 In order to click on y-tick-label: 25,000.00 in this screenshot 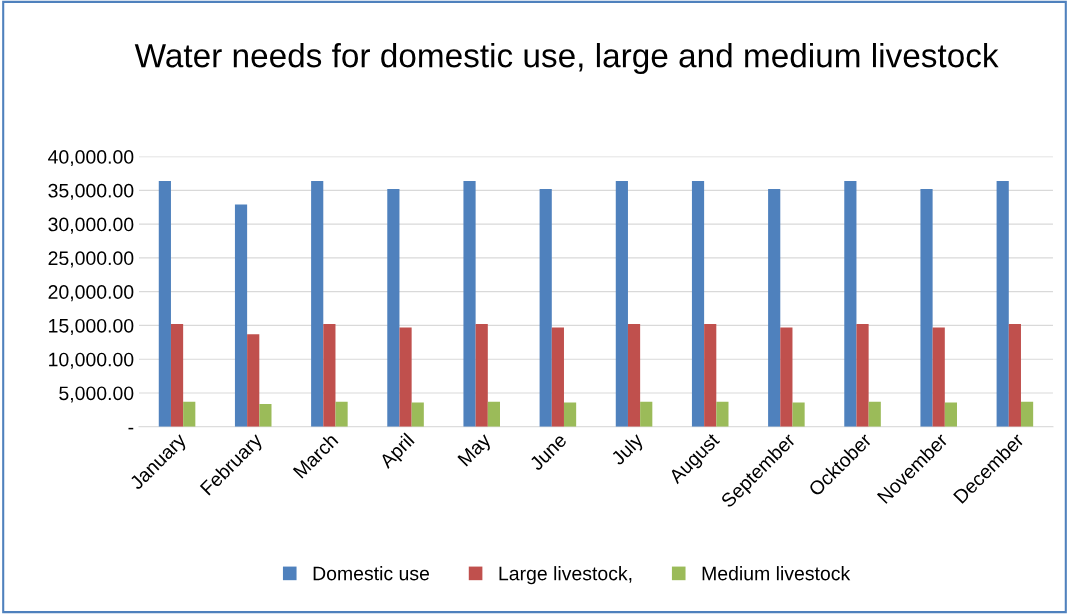, I will do `click(91, 259)`.